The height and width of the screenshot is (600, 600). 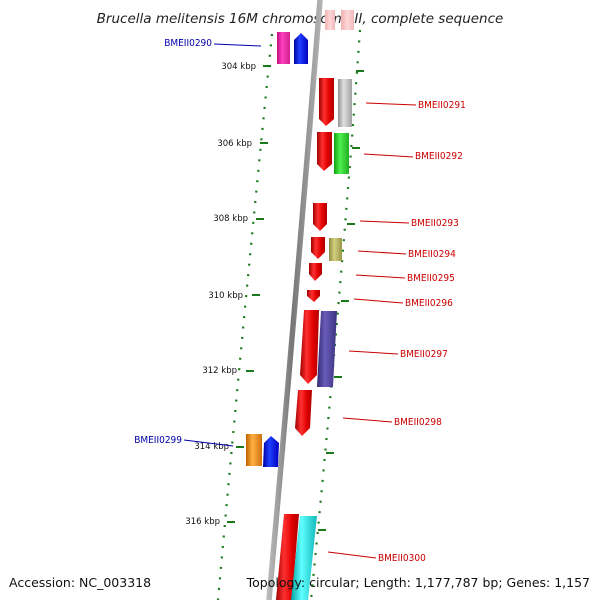 I want to click on gene-label: BMEII0290, so click(x=188, y=43).